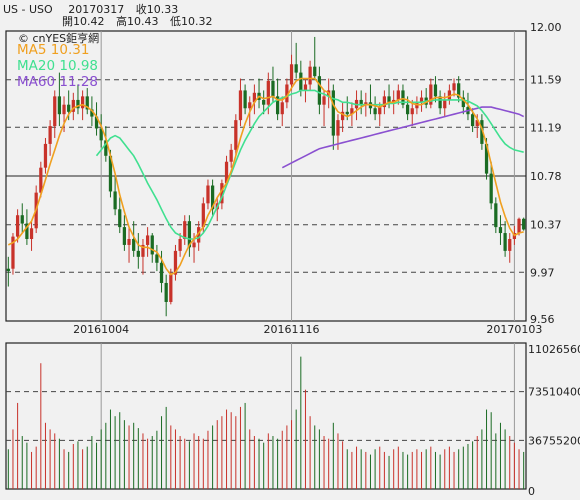  Describe the element at coordinates (514, 329) in the screenshot. I see `date-tick-label-2: 20170103` at that location.